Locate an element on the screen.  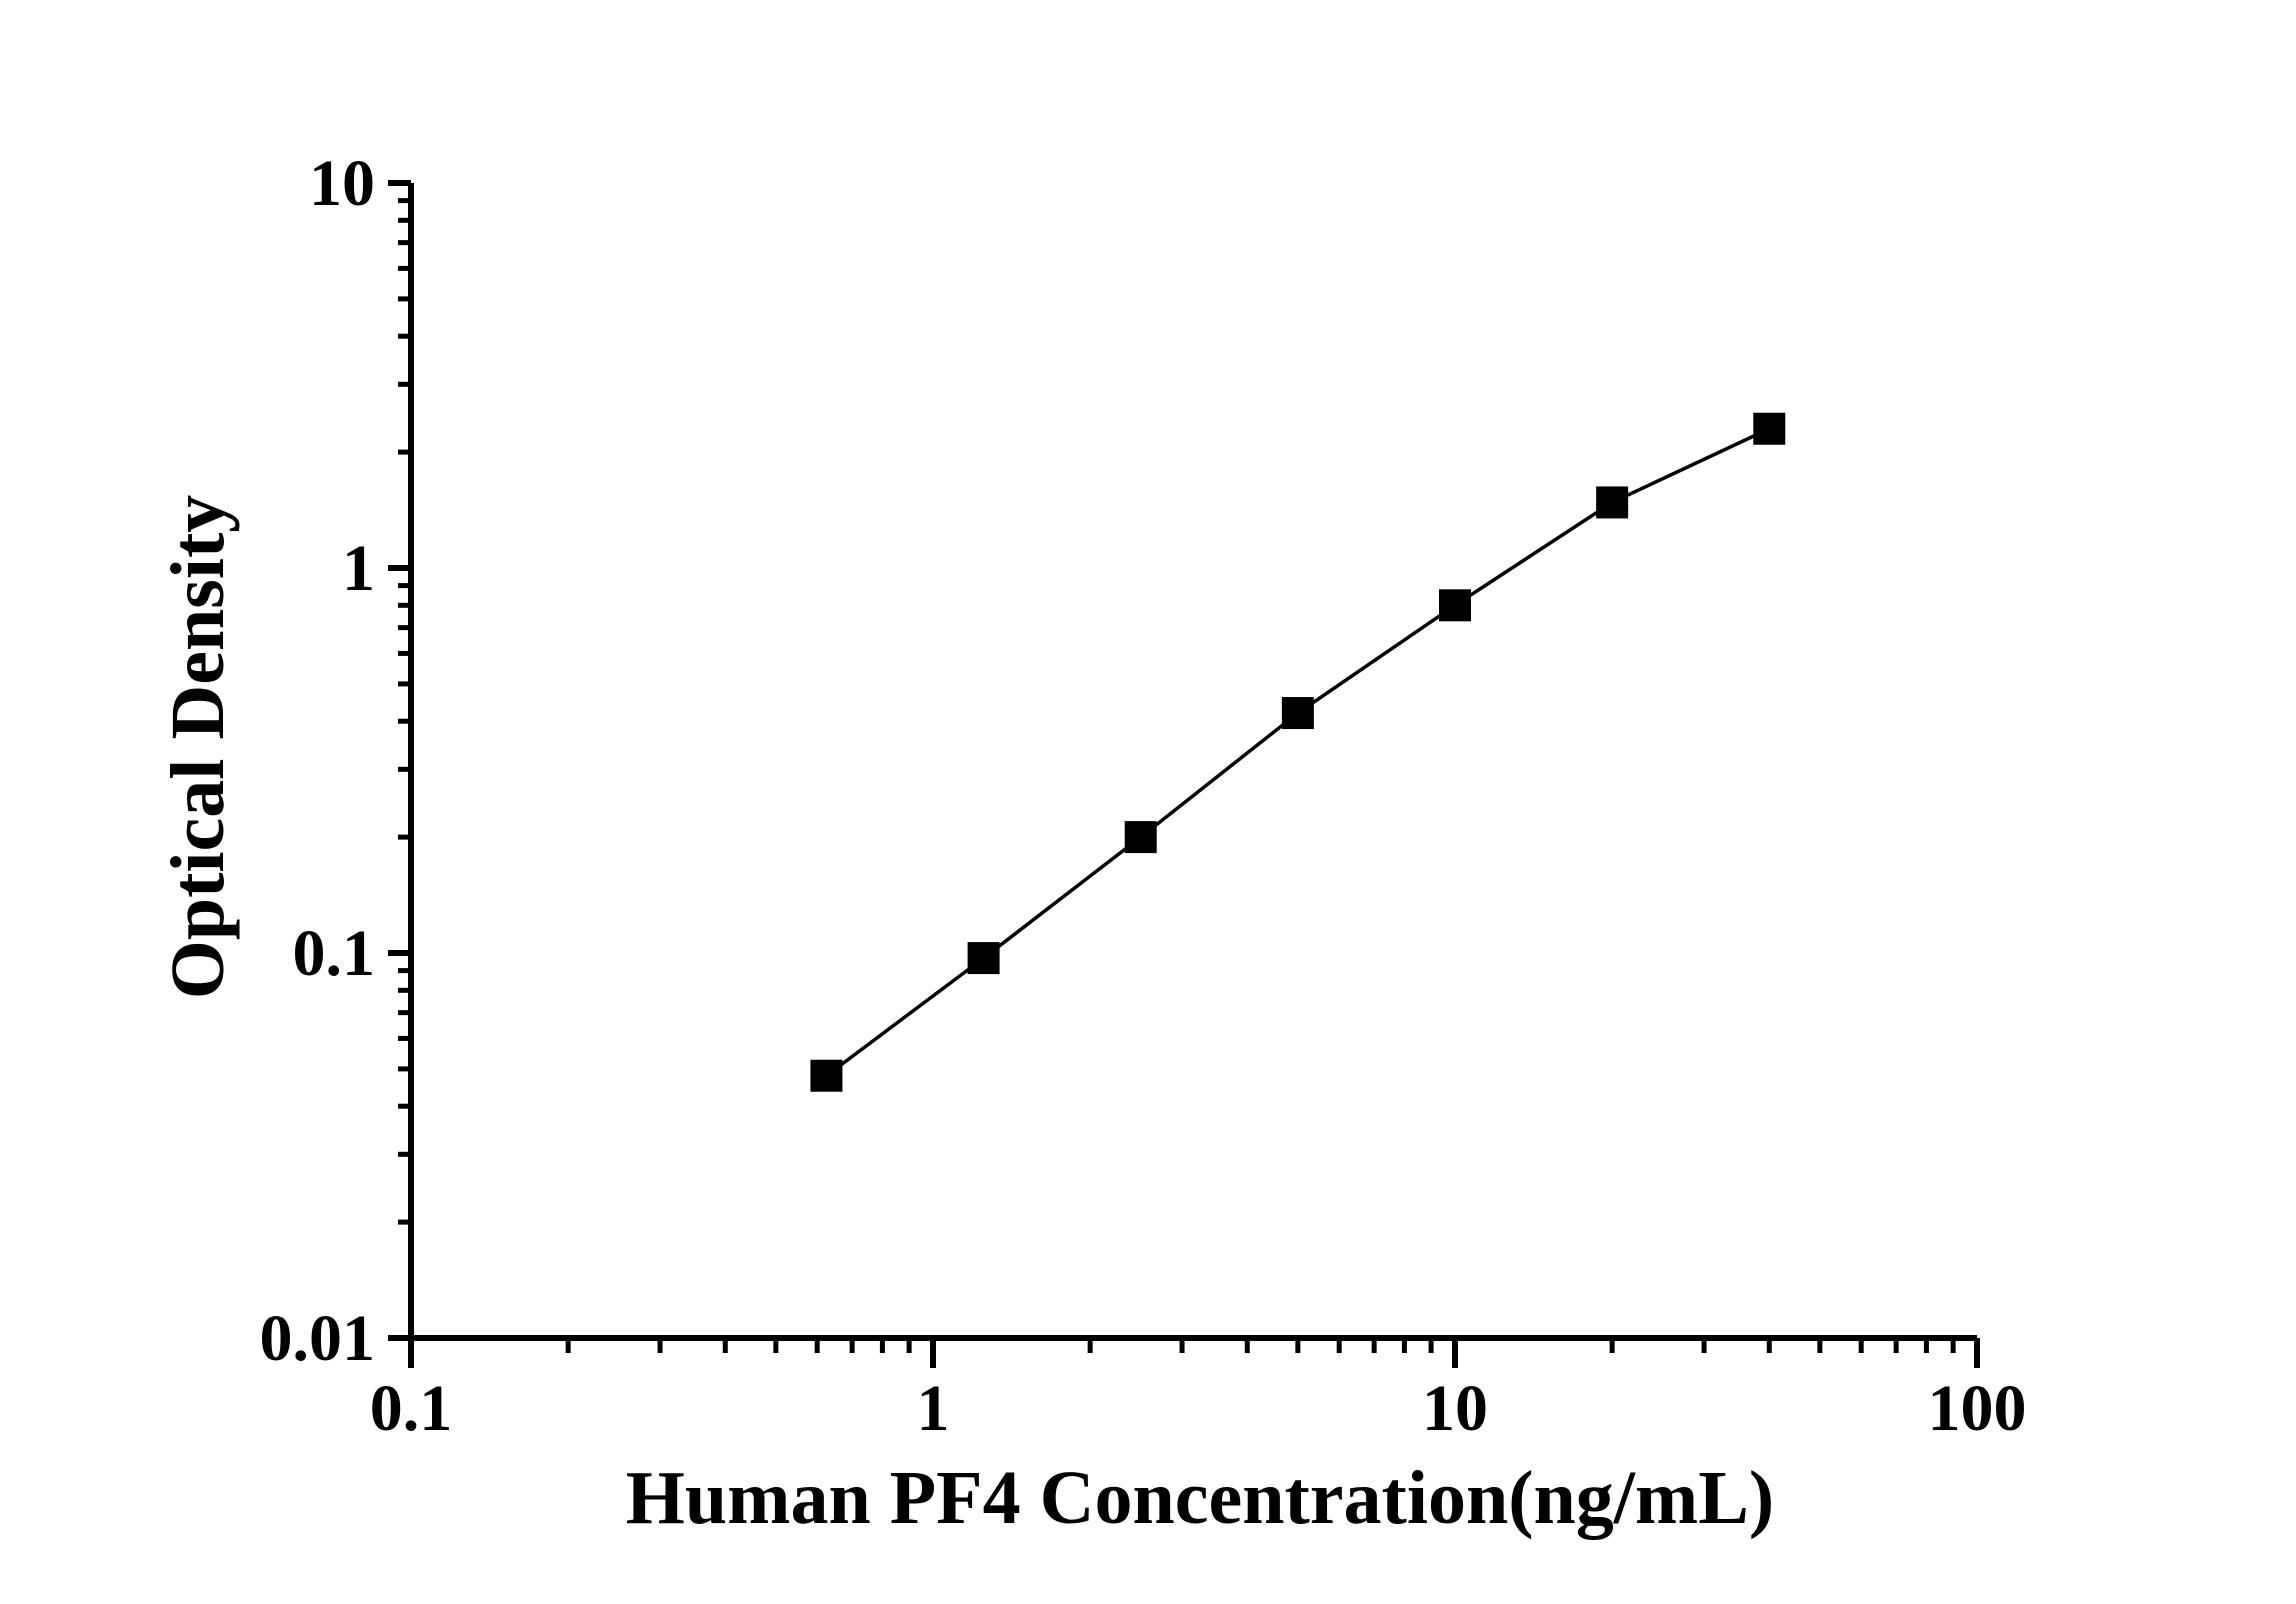
x-axis-title: Human PF4 Concentration(ng/mL) is located at coordinates (1200, 1498).